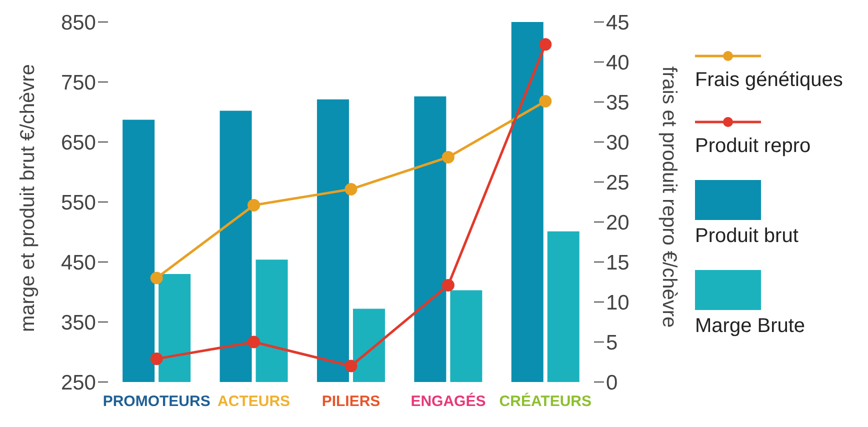  Describe the element at coordinates (618, 22) in the screenshot. I see `y2-tick-label: 45` at that location.